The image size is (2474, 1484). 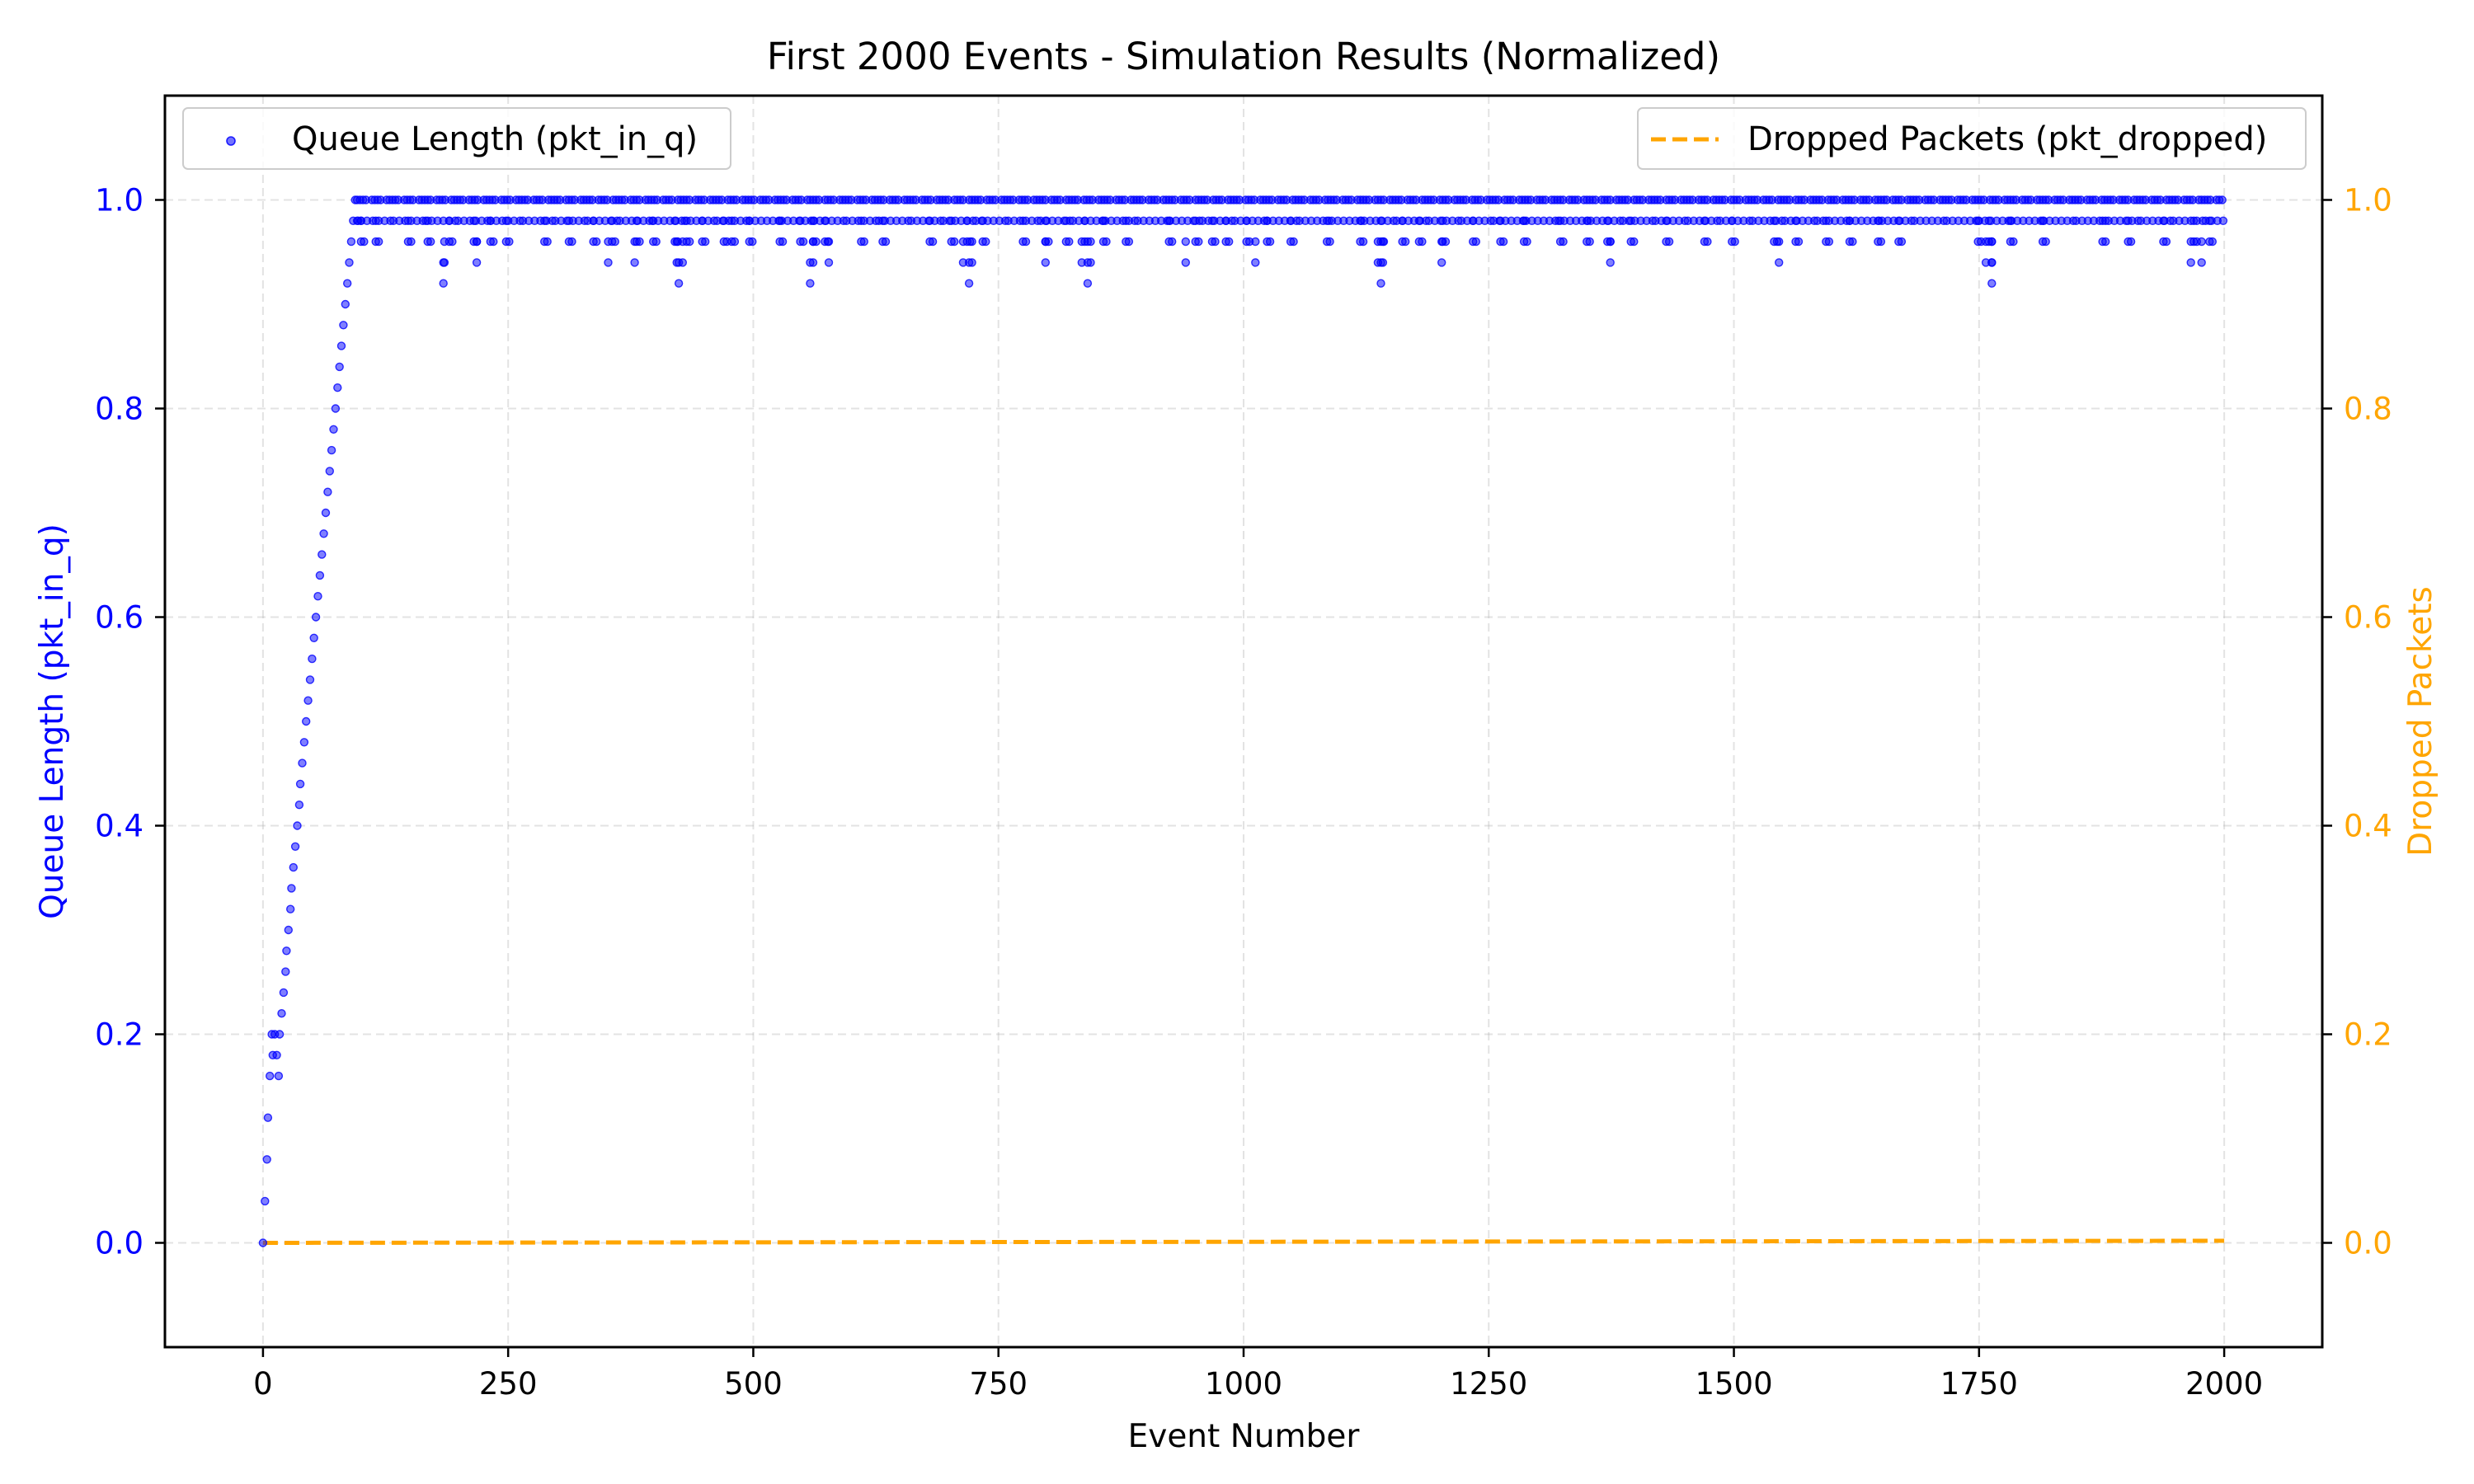 I want to click on legend-dropped: Dropped Packets (pkt_dropped), so click(x=1972, y=138).